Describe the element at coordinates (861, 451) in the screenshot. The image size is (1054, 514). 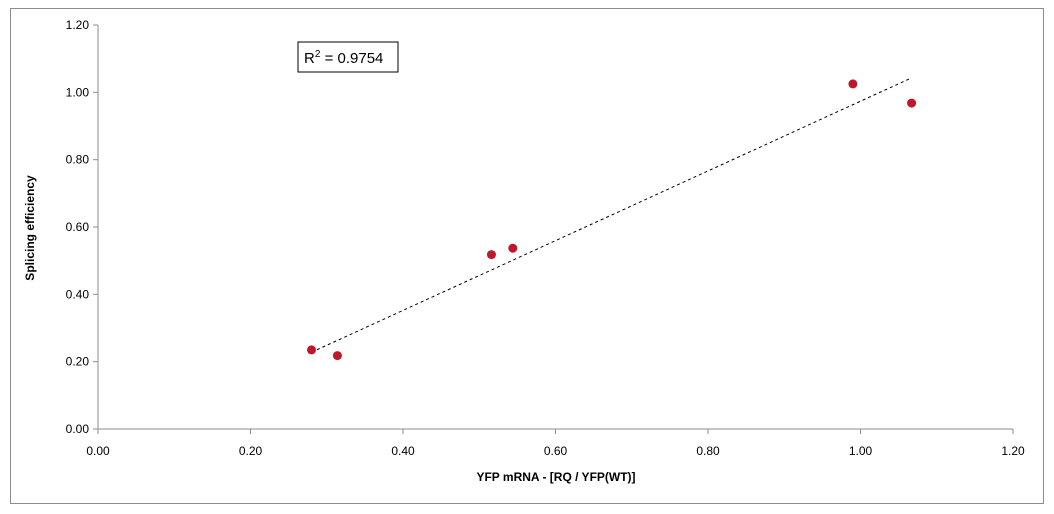
I see `x-tick-label: 1.00` at that location.